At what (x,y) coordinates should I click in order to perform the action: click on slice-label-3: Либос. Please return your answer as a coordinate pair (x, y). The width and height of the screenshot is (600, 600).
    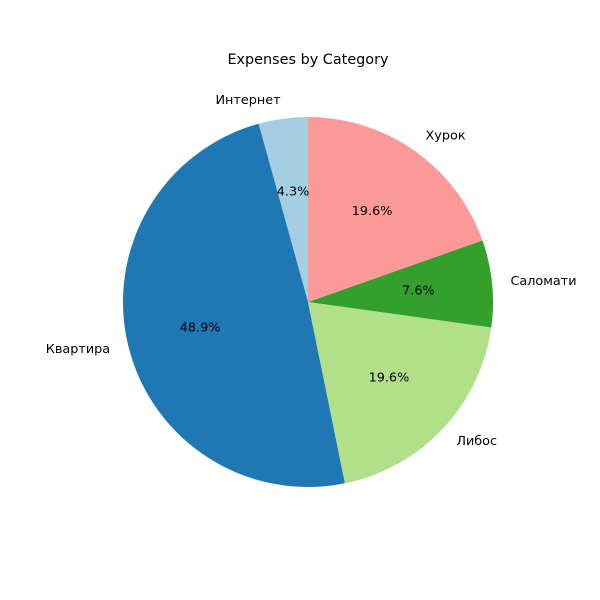
    Looking at the image, I should click on (476, 441).